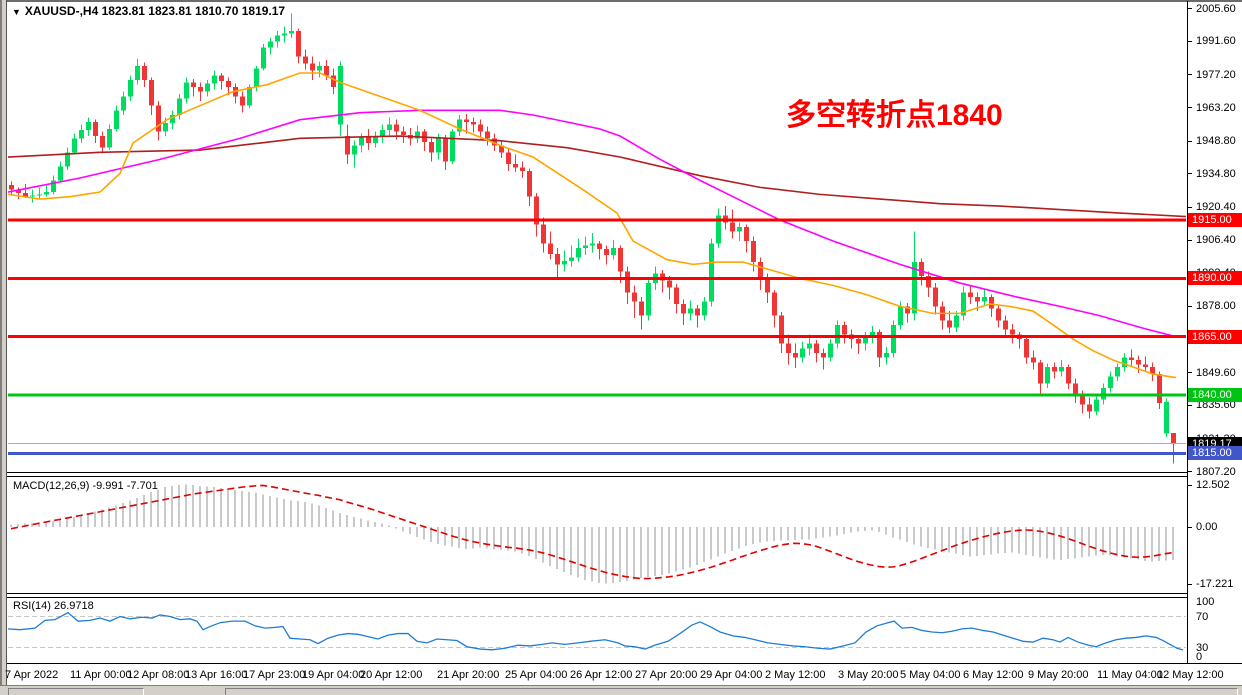 This screenshot has height=695, width=1242. I want to click on annotation-text: 多空转折点1840, so click(894, 115).